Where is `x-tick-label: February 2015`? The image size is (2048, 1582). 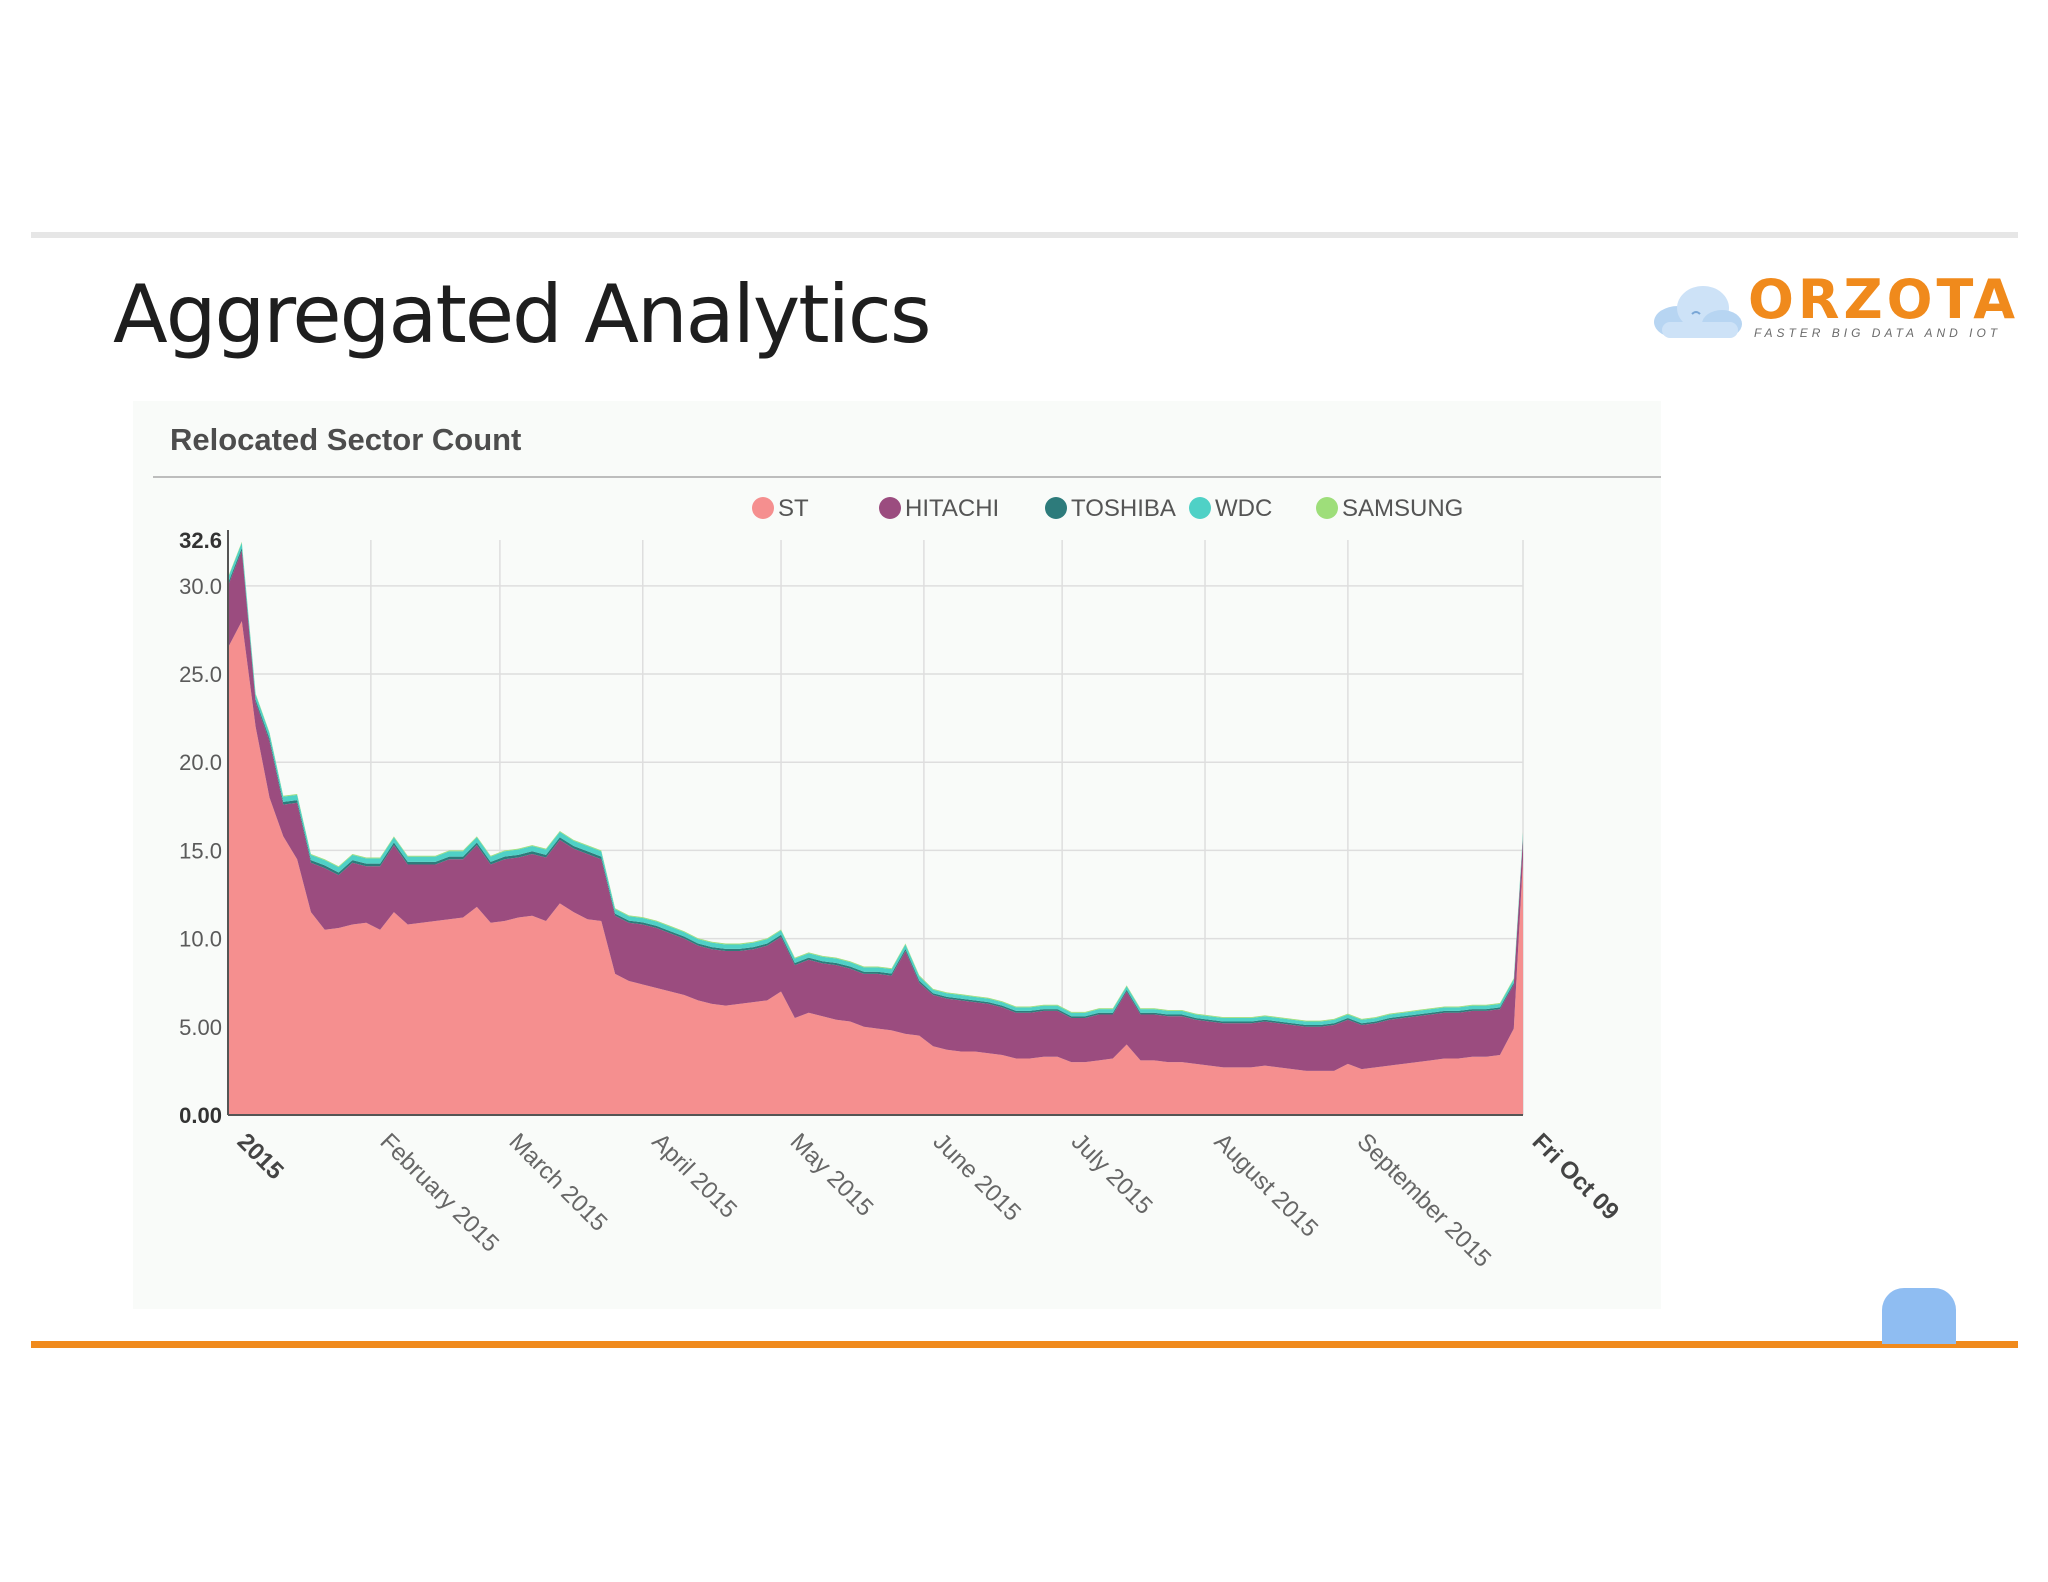 x-tick-label: February 2015 is located at coordinates (439, 1192).